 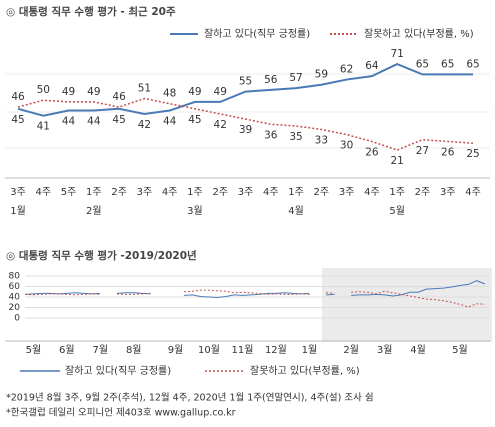 I want to click on x-tick-label: 1월, so click(x=310, y=350).